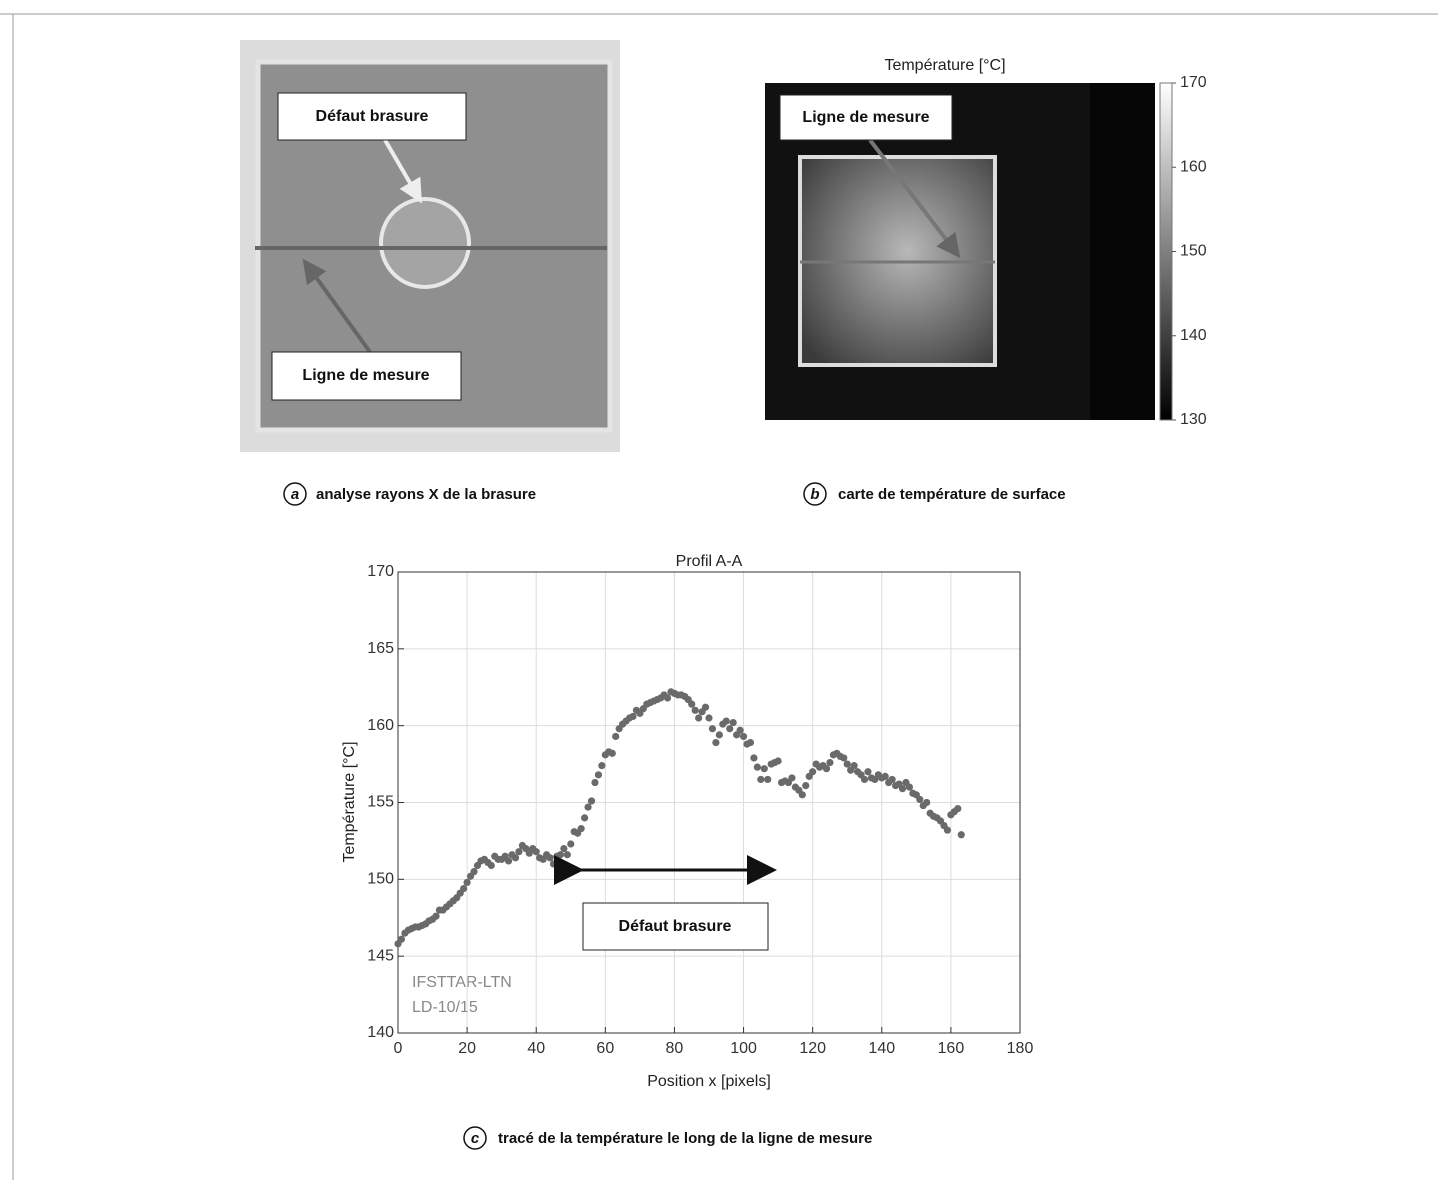 This screenshot has width=1438, height=1180. I want to click on x-tick-label: 0, so click(398, 1048).